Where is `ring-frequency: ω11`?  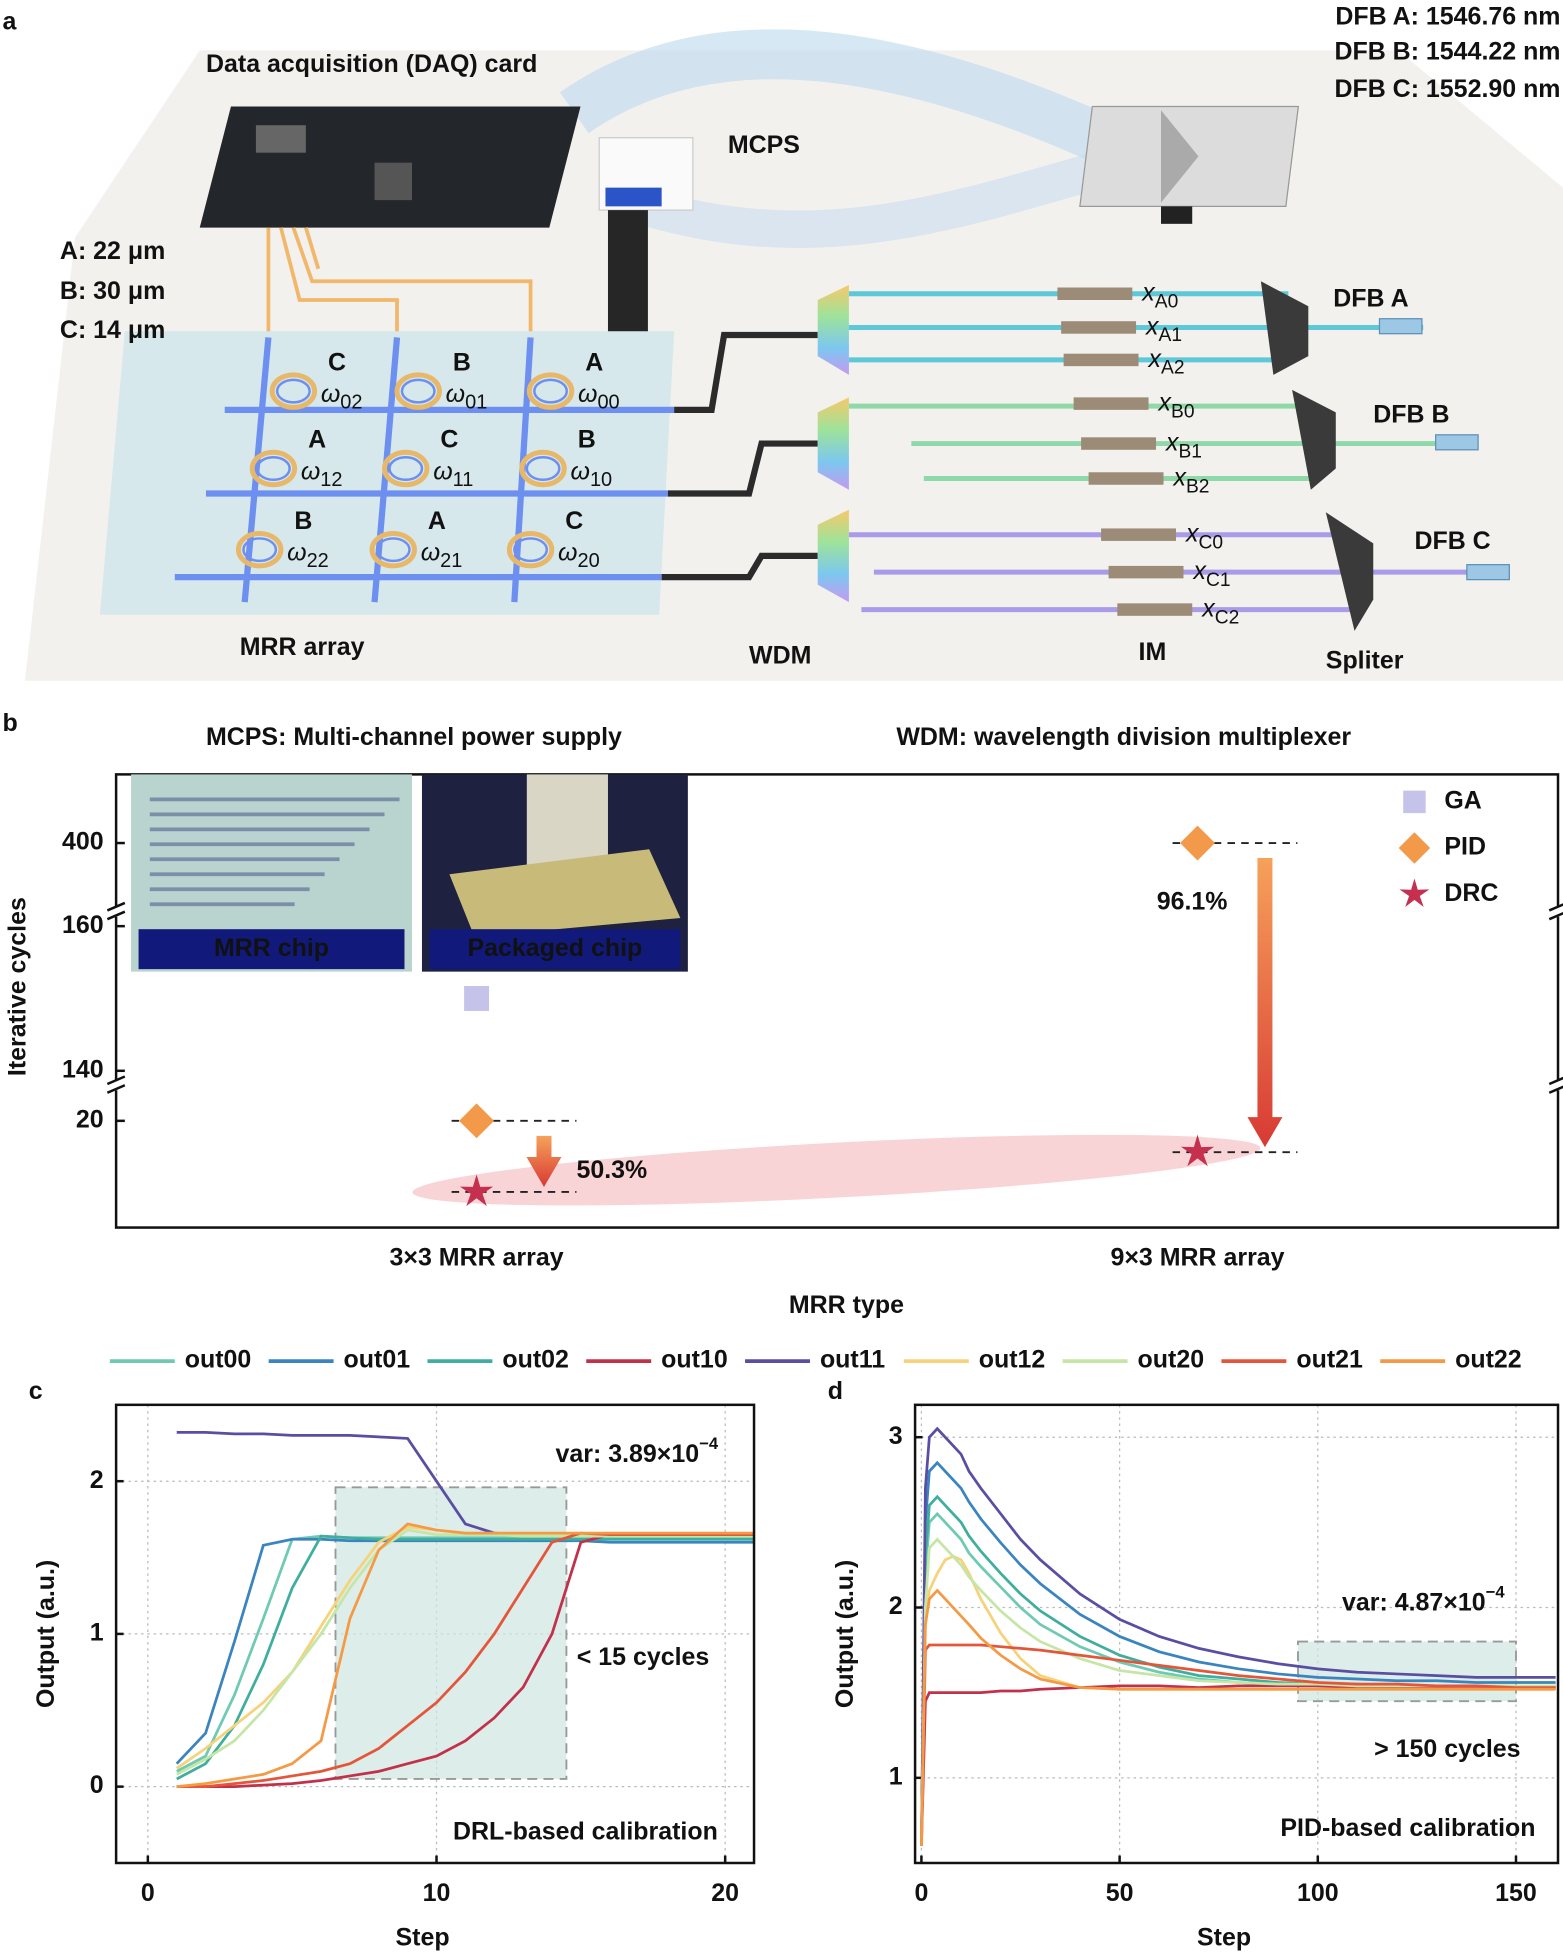 ring-frequency: ω11 is located at coordinates (453, 474).